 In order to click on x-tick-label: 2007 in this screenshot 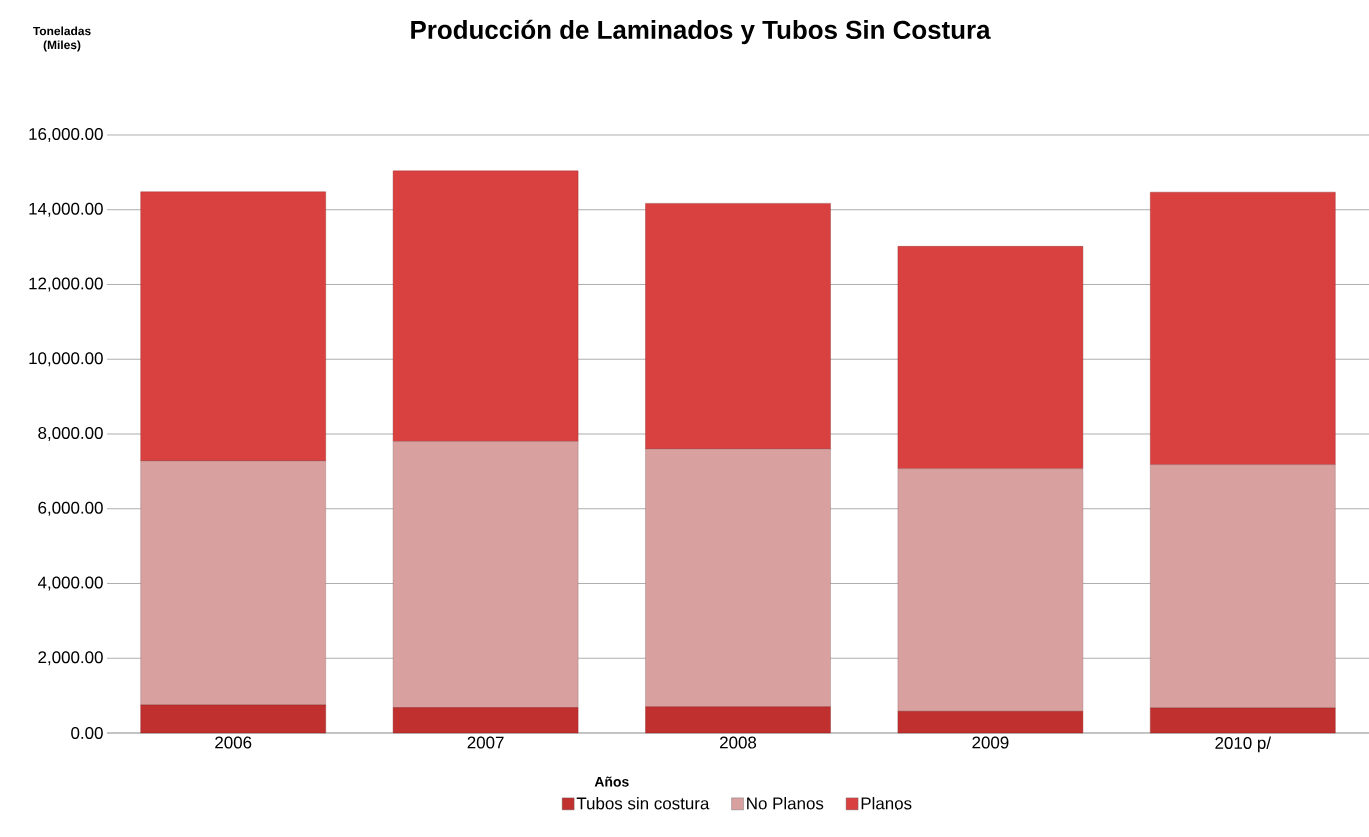, I will do `click(485, 742)`.